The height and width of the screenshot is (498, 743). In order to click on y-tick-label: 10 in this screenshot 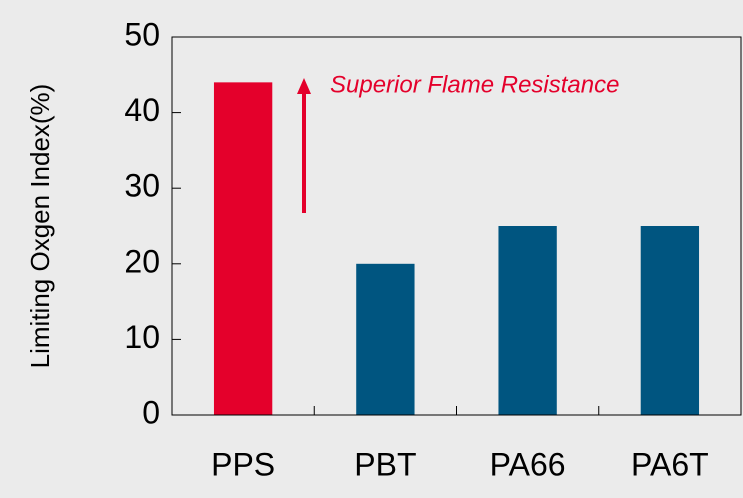, I will do `click(142, 337)`.